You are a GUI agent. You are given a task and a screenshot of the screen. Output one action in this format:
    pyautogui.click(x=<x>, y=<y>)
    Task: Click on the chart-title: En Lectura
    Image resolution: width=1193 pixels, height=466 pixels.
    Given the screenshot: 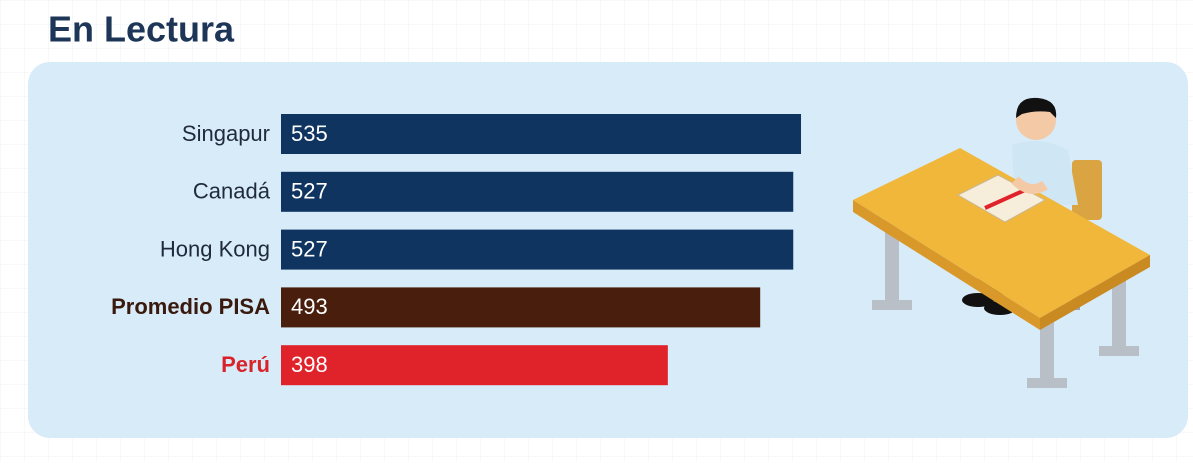 What is the action you would take?
    pyautogui.click(x=141, y=29)
    